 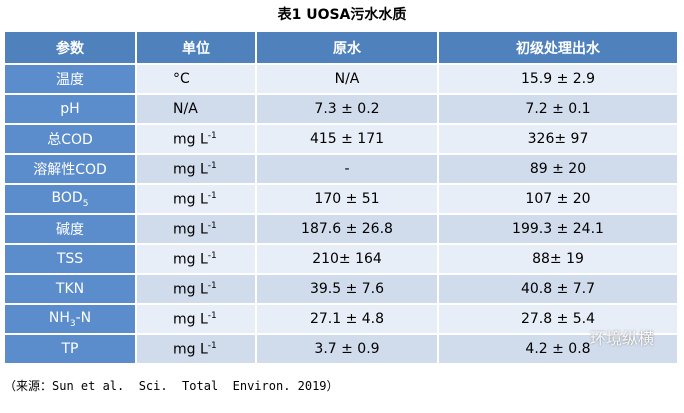 I want to click on table-row: 碱度 mg L-1 187.6 ± 26.8 199.3 ± 24.1, so click(x=341, y=229).